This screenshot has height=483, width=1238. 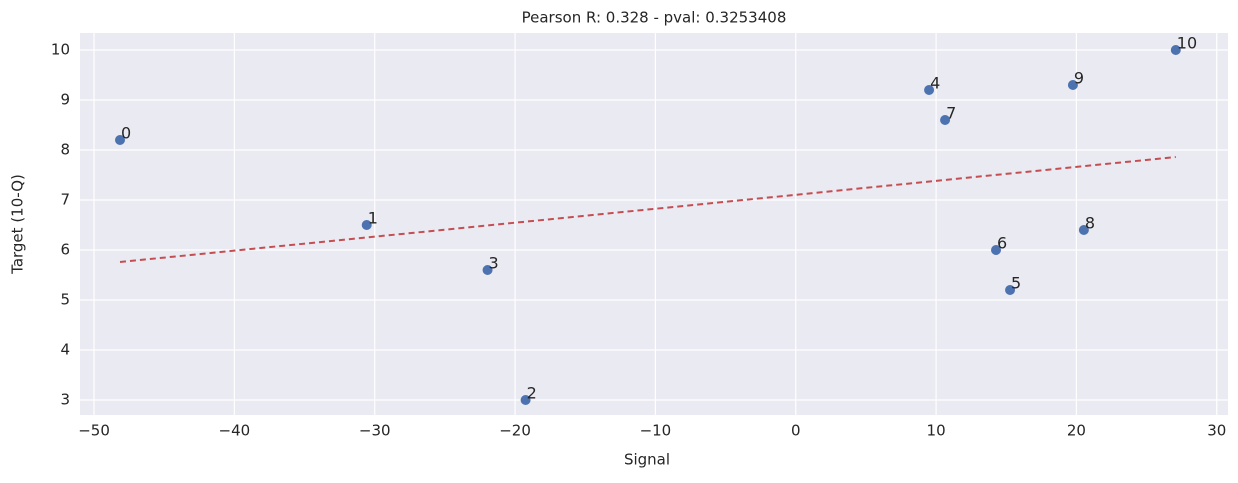 What do you see at coordinates (65, 150) in the screenshot?
I see `y-tick-label: 8` at bounding box center [65, 150].